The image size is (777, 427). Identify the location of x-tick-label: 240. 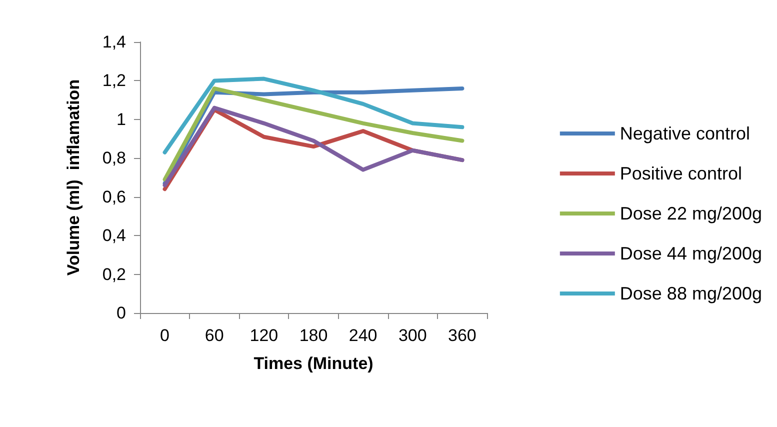
(363, 335).